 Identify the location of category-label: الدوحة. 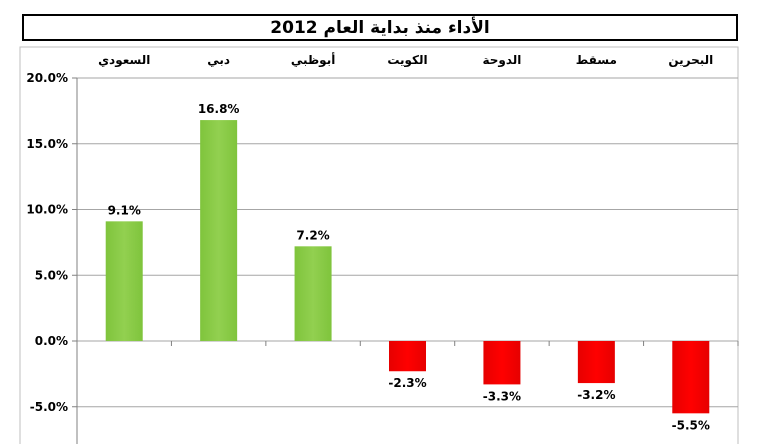
(501, 60).